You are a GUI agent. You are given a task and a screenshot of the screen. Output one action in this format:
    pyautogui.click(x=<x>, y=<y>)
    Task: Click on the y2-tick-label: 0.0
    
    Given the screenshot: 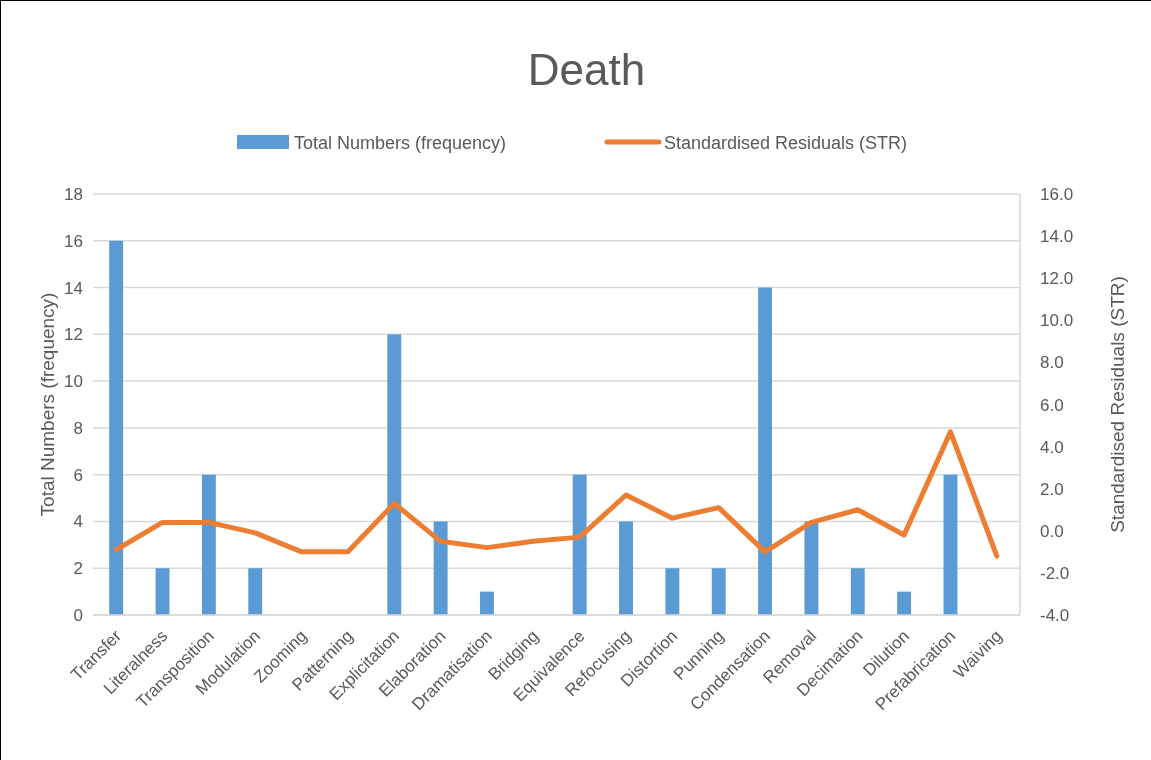 What is the action you would take?
    pyautogui.click(x=1052, y=531)
    